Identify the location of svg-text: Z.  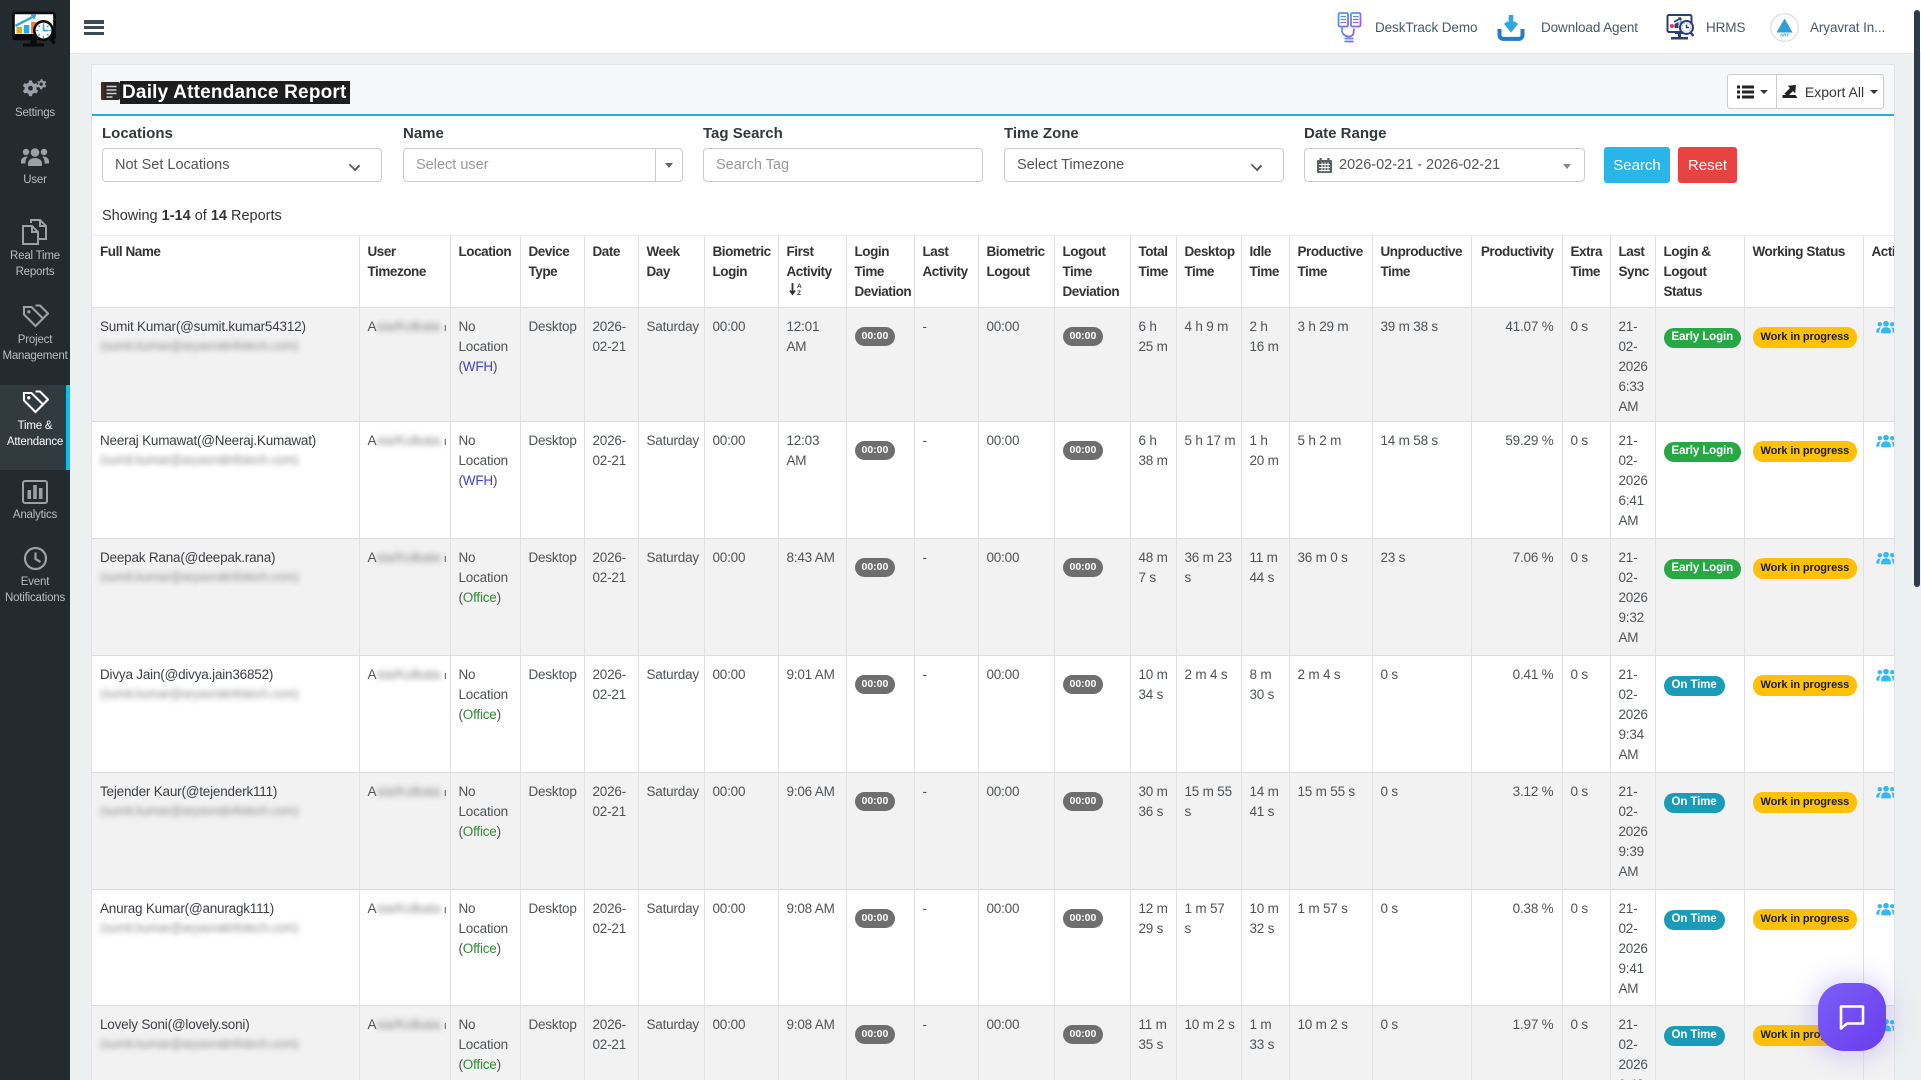
(799, 293).